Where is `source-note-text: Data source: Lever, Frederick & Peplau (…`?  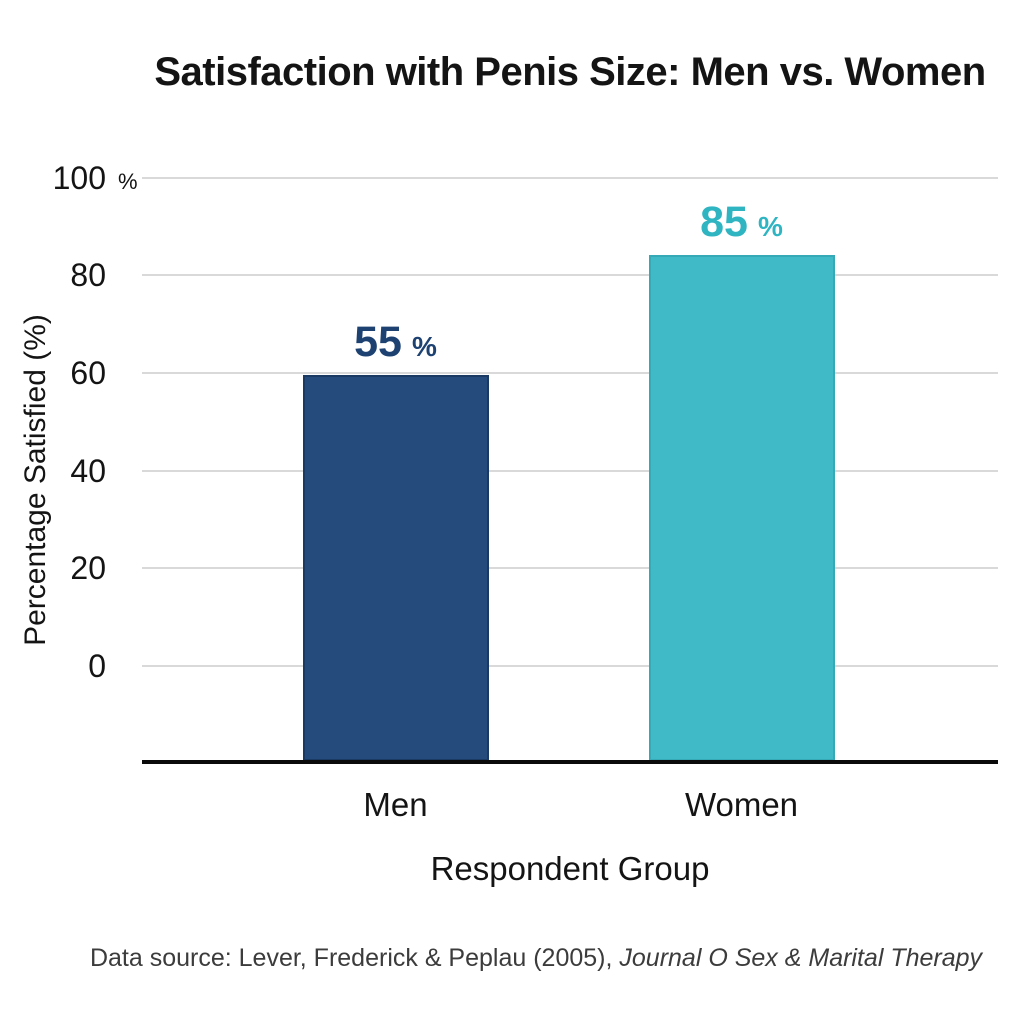
source-note-text: Data source: Lever, Frederick & Peplau (… is located at coordinates (354, 958).